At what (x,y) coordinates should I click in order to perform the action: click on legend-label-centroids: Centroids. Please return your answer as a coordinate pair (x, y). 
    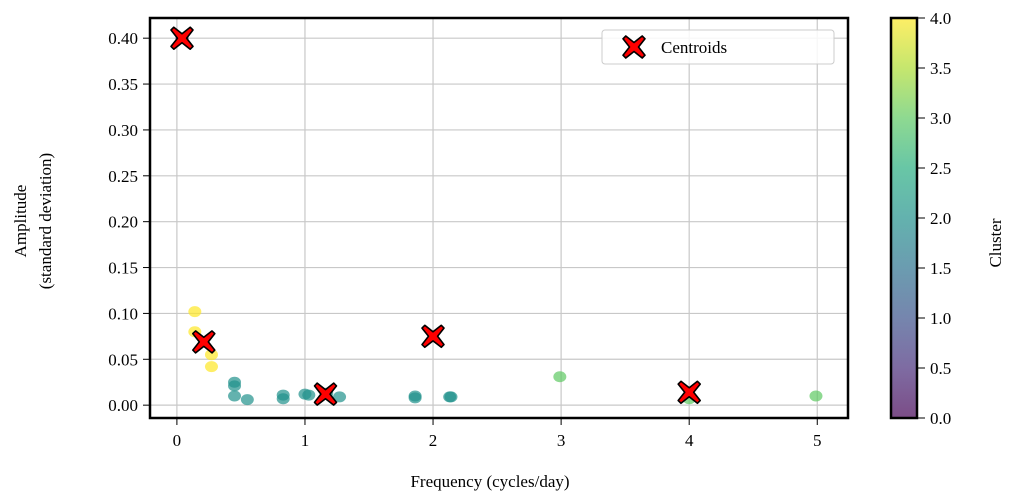
    Looking at the image, I should click on (694, 47).